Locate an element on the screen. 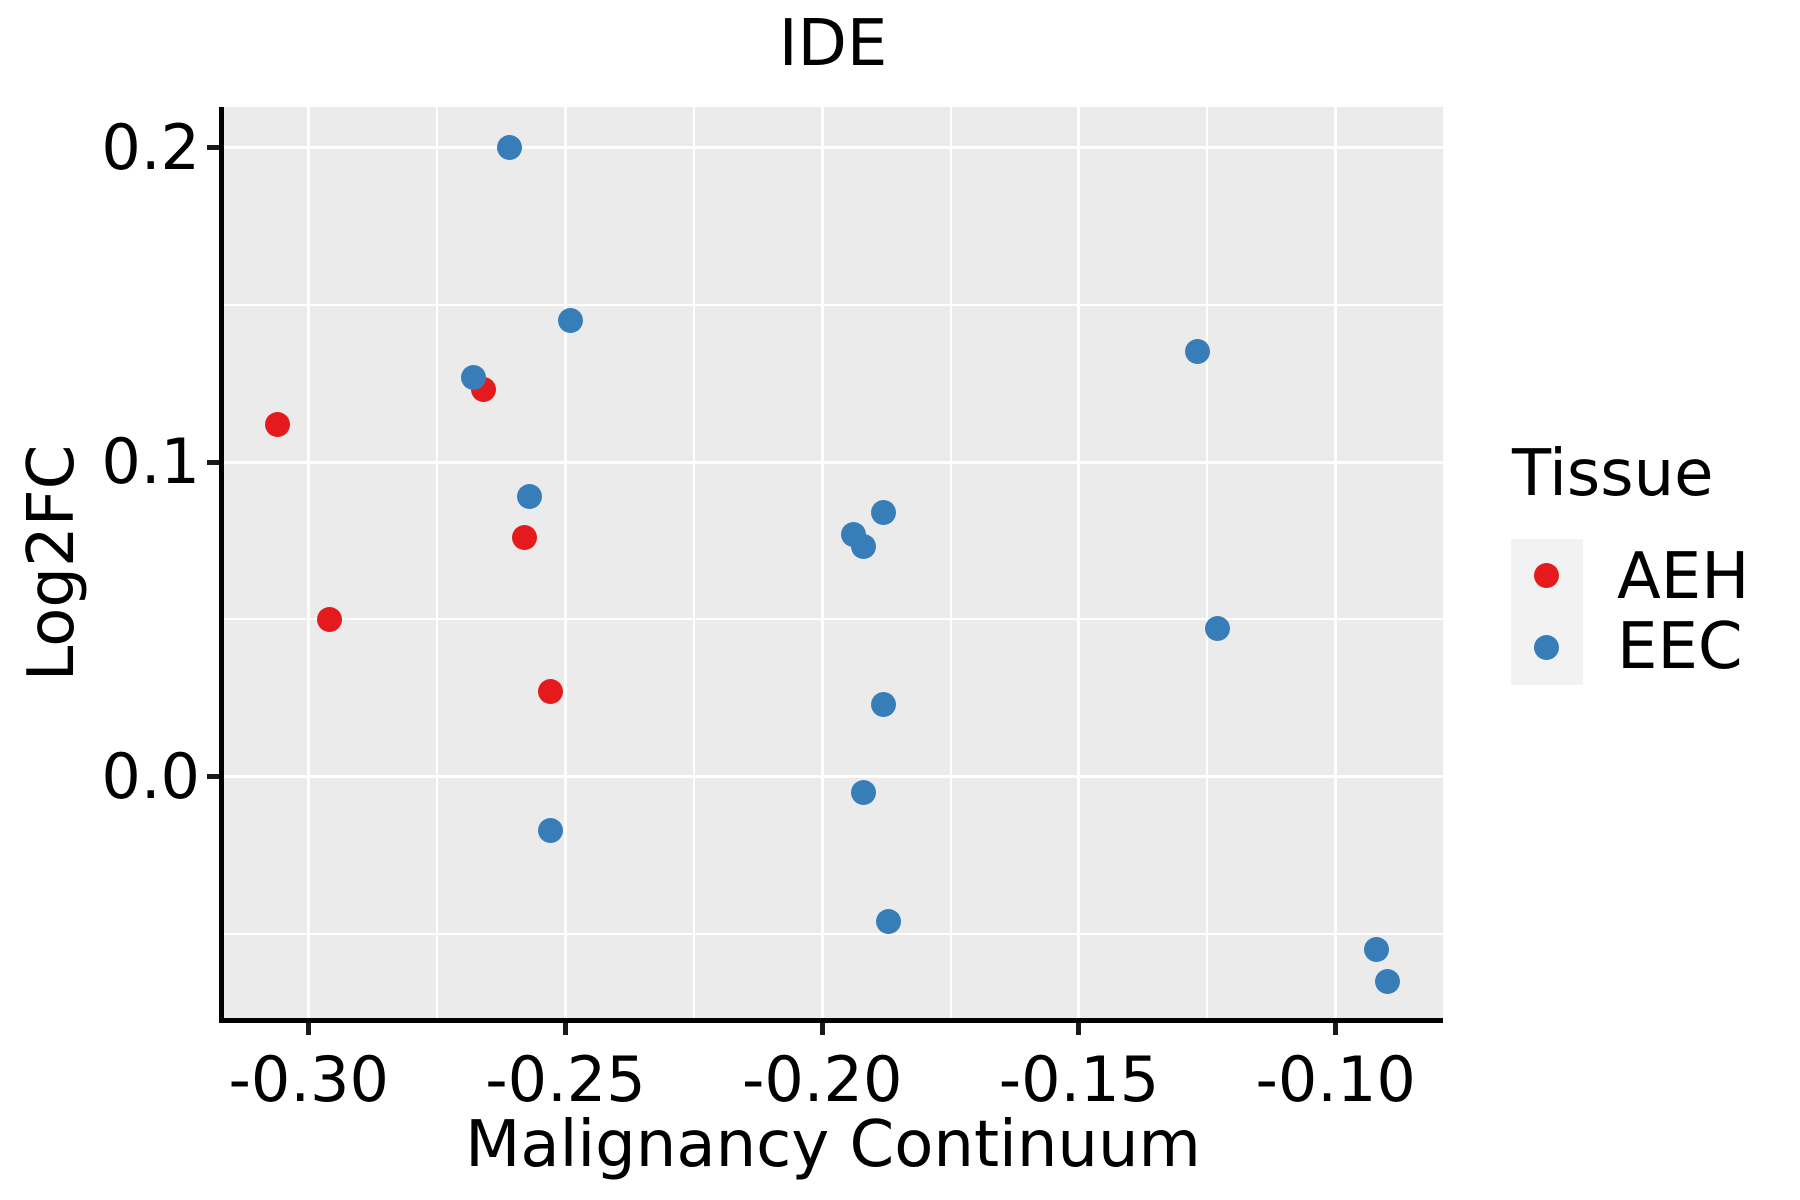  x-axis-title: Malignancy Continuum is located at coordinates (833, 1145).